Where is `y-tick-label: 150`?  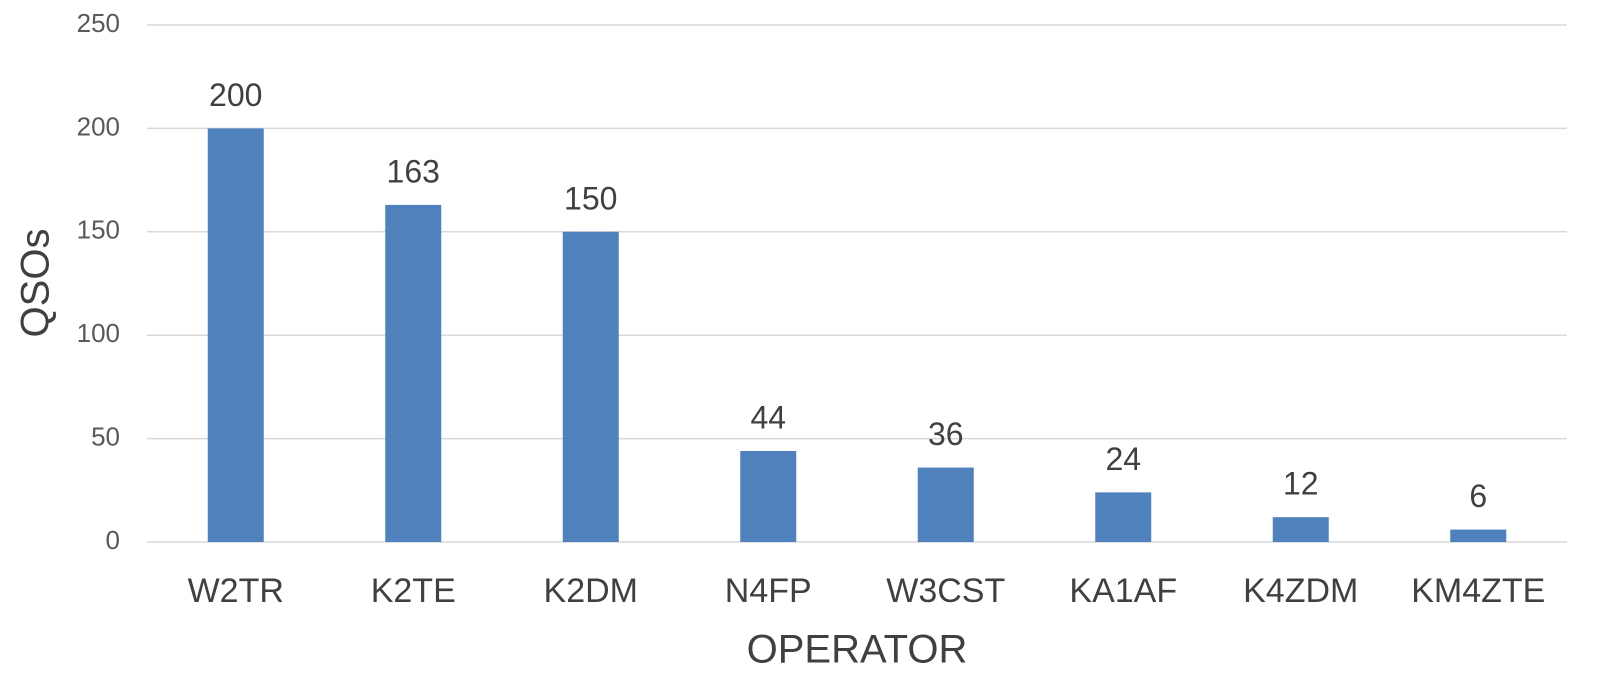 y-tick-label: 150 is located at coordinates (98, 230).